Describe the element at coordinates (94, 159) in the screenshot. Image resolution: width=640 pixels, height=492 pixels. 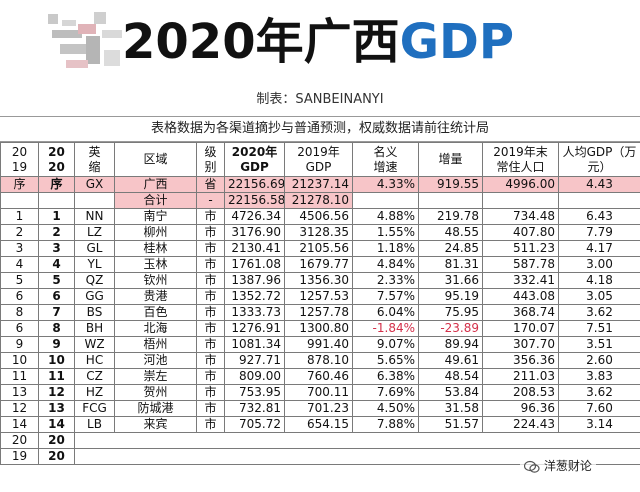
I see `col-header: 英缩` at that location.